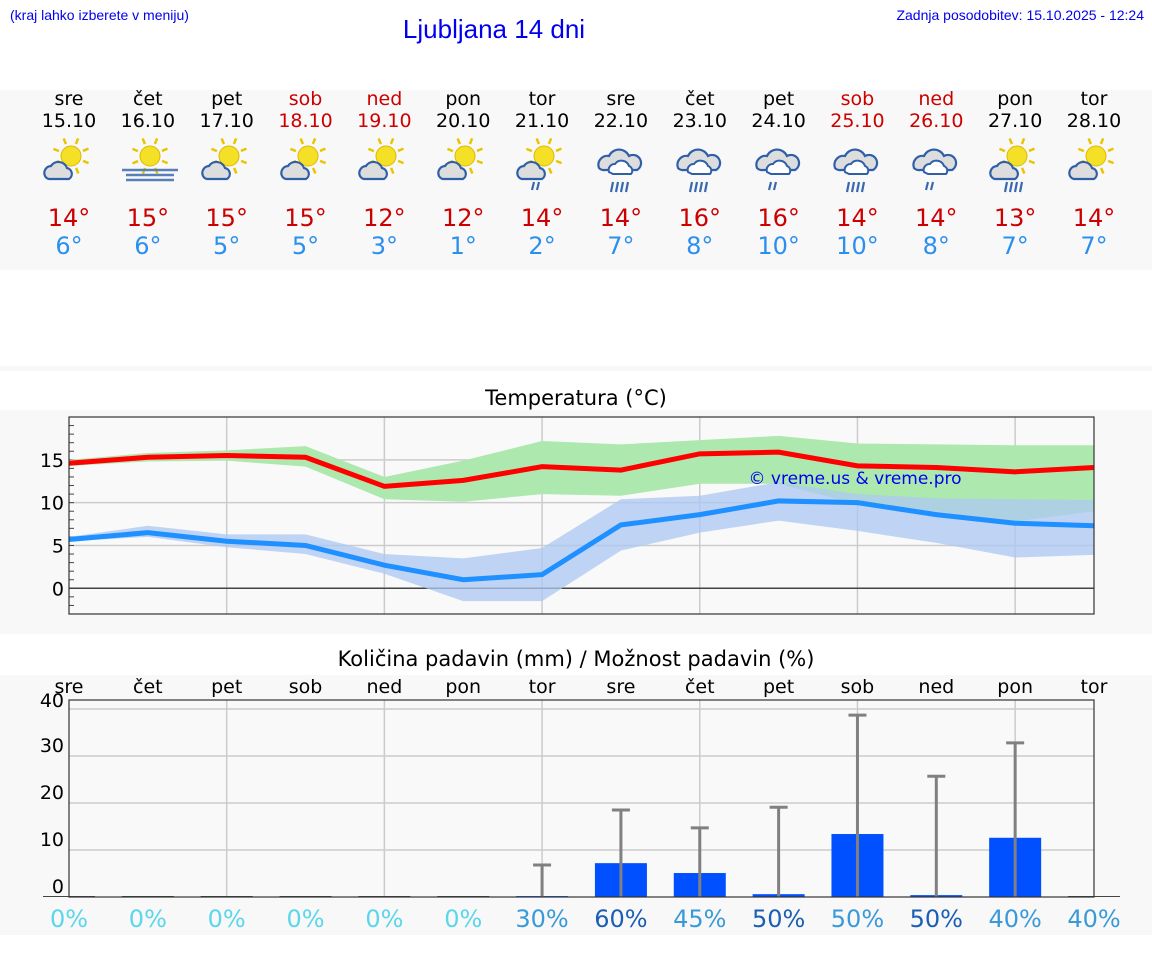 The height and width of the screenshot is (975, 1152). What do you see at coordinates (58, 546) in the screenshot?
I see `y-tick-label: 5` at bounding box center [58, 546].